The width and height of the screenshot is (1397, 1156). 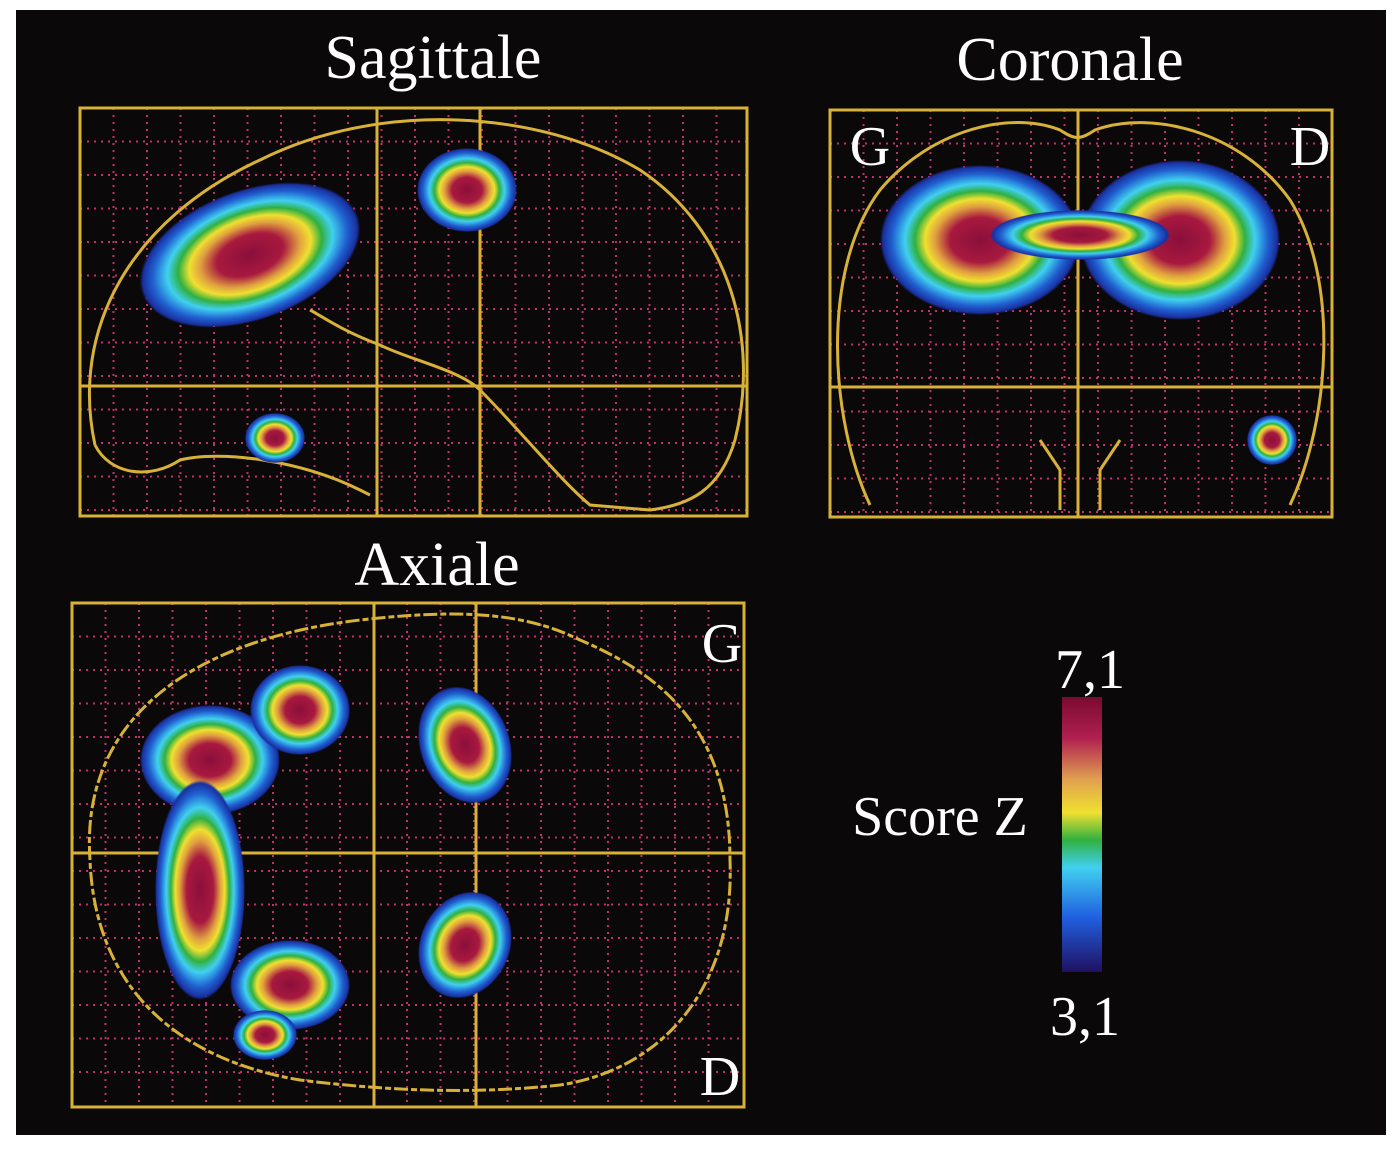 I want to click on coronal-outline, so click(x=1081, y=313).